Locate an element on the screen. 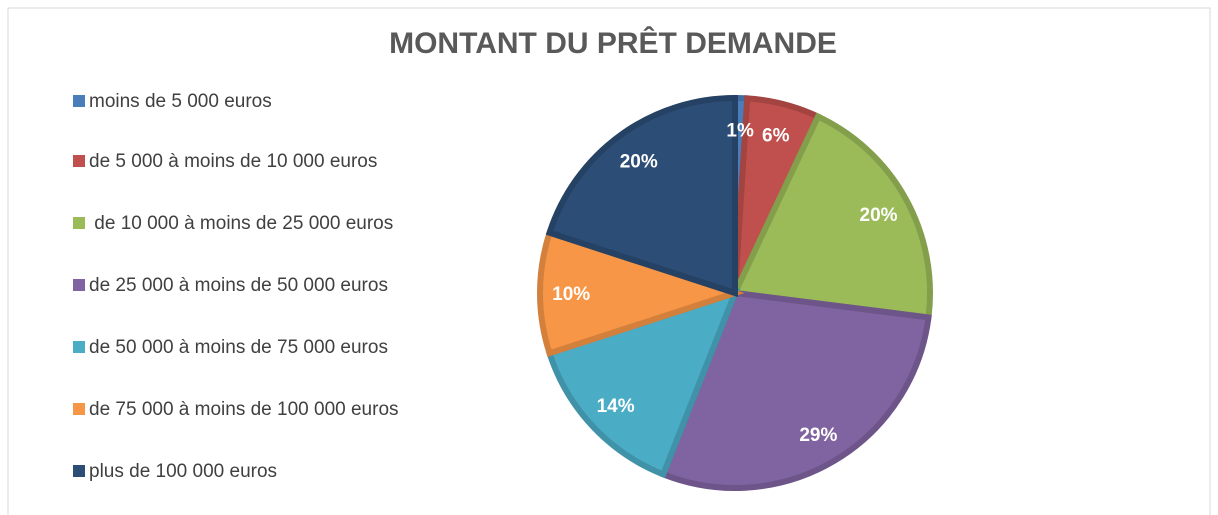  legend-label: de 50 000 à moins de 75 000 euros is located at coordinates (238, 347).